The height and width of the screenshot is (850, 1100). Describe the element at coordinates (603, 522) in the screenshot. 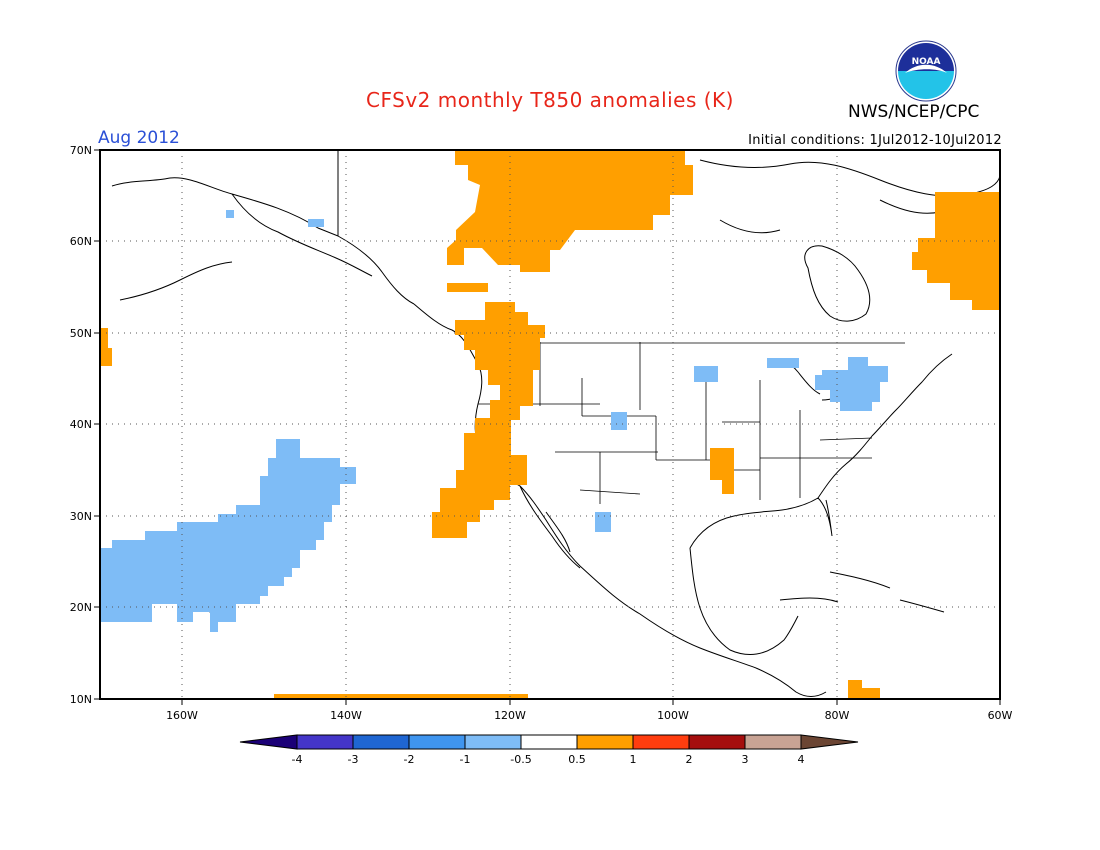

I see `cool-patch-mexico` at that location.